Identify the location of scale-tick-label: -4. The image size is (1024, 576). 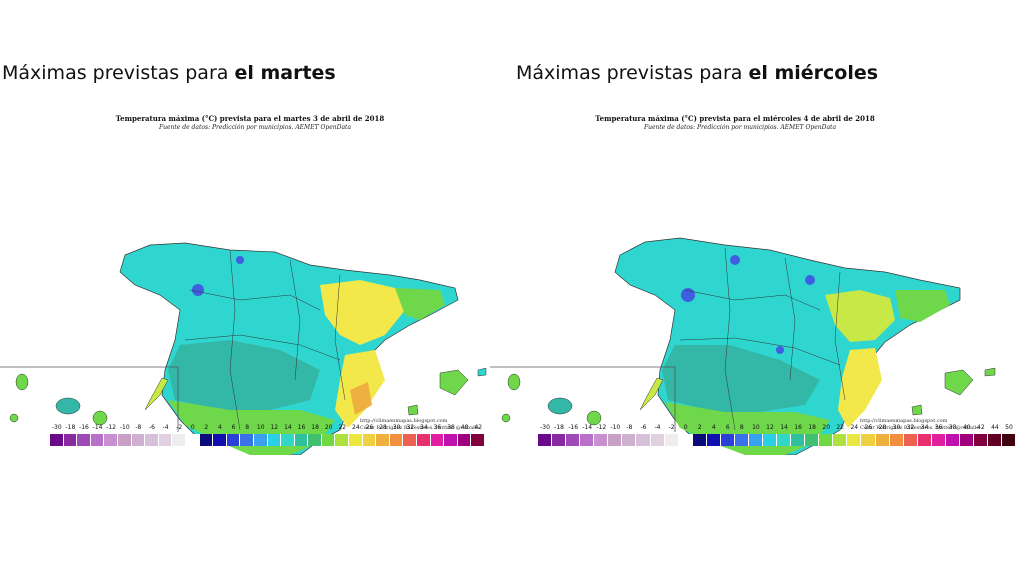
(657, 427).